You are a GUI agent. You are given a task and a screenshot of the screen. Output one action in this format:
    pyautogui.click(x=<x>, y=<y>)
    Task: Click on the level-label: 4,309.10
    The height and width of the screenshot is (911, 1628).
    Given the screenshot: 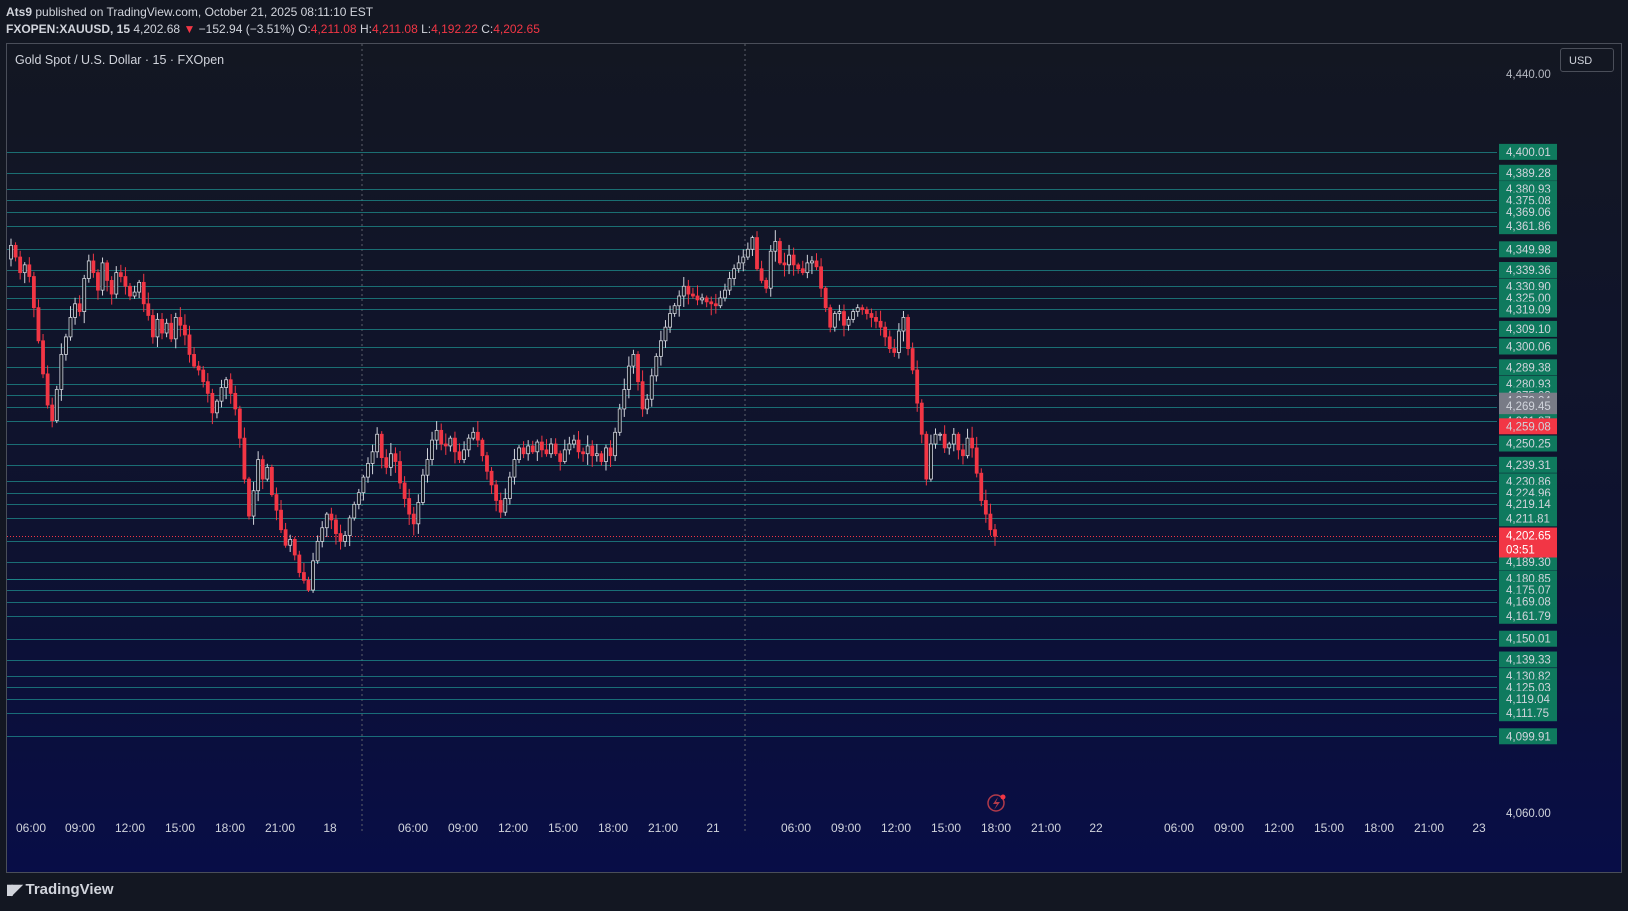 What is the action you would take?
    pyautogui.click(x=1528, y=330)
    